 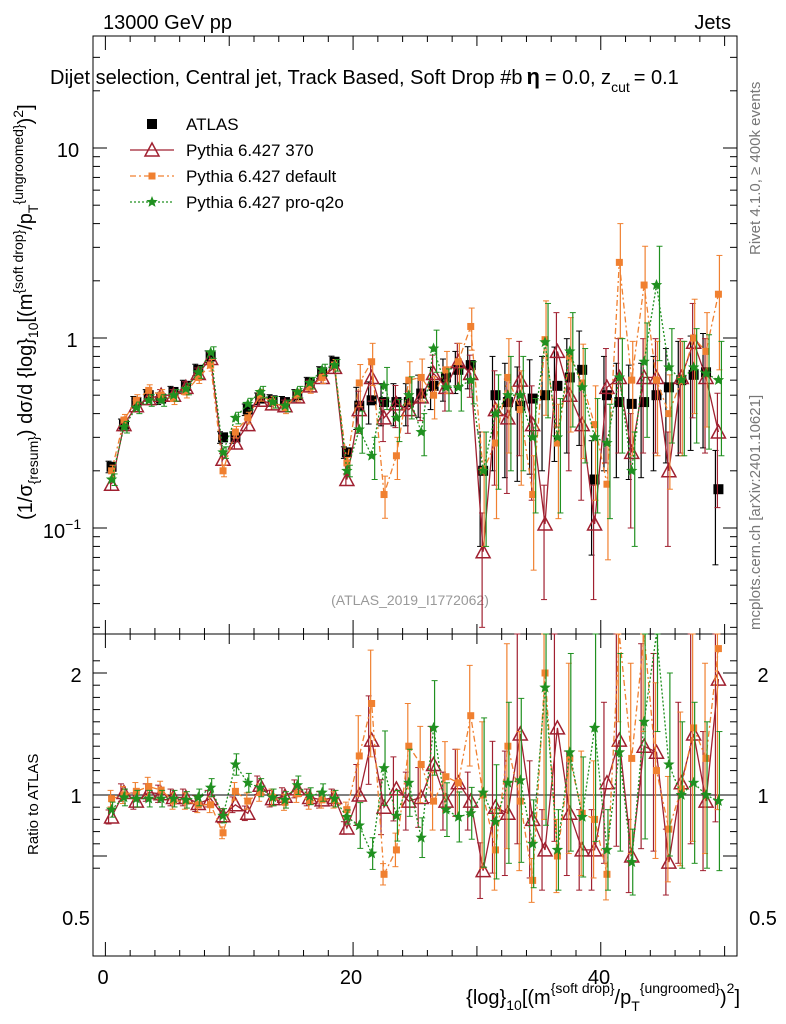 I want to click on x-tick-label-0: 0, so click(x=102, y=978).